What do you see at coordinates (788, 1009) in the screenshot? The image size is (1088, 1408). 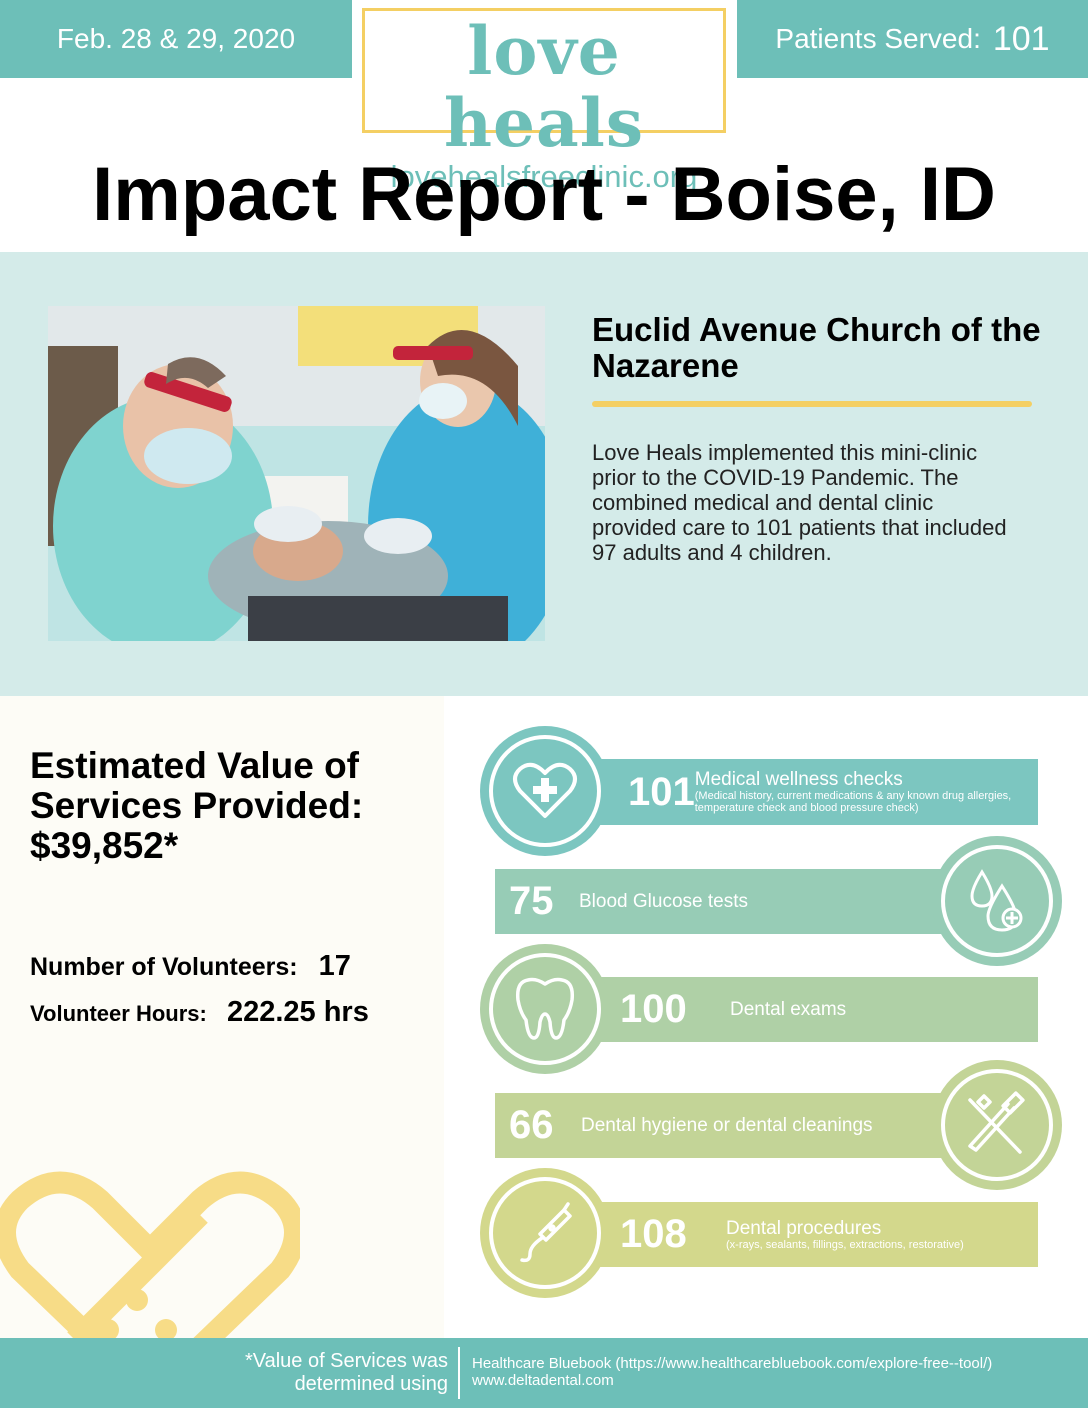 I see `stat-label: Dental exams` at bounding box center [788, 1009].